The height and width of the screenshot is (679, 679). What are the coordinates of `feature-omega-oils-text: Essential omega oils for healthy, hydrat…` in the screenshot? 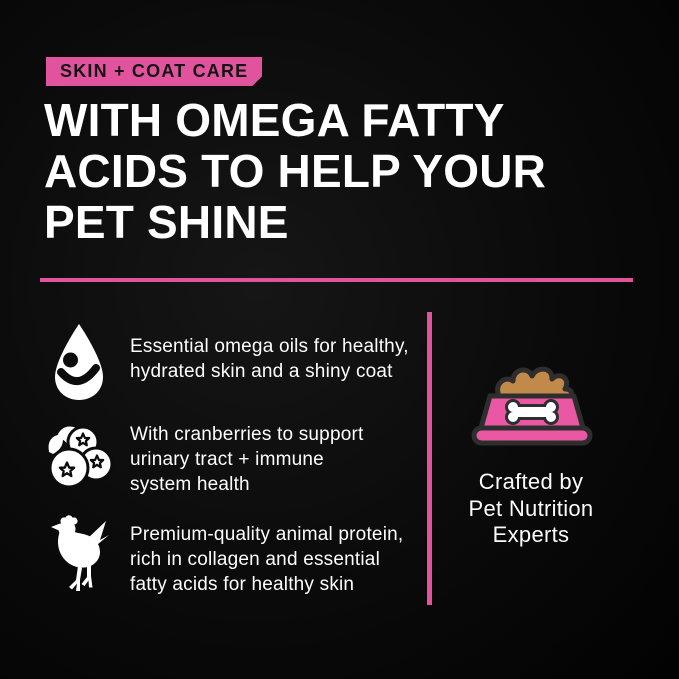 It's located at (269, 359).